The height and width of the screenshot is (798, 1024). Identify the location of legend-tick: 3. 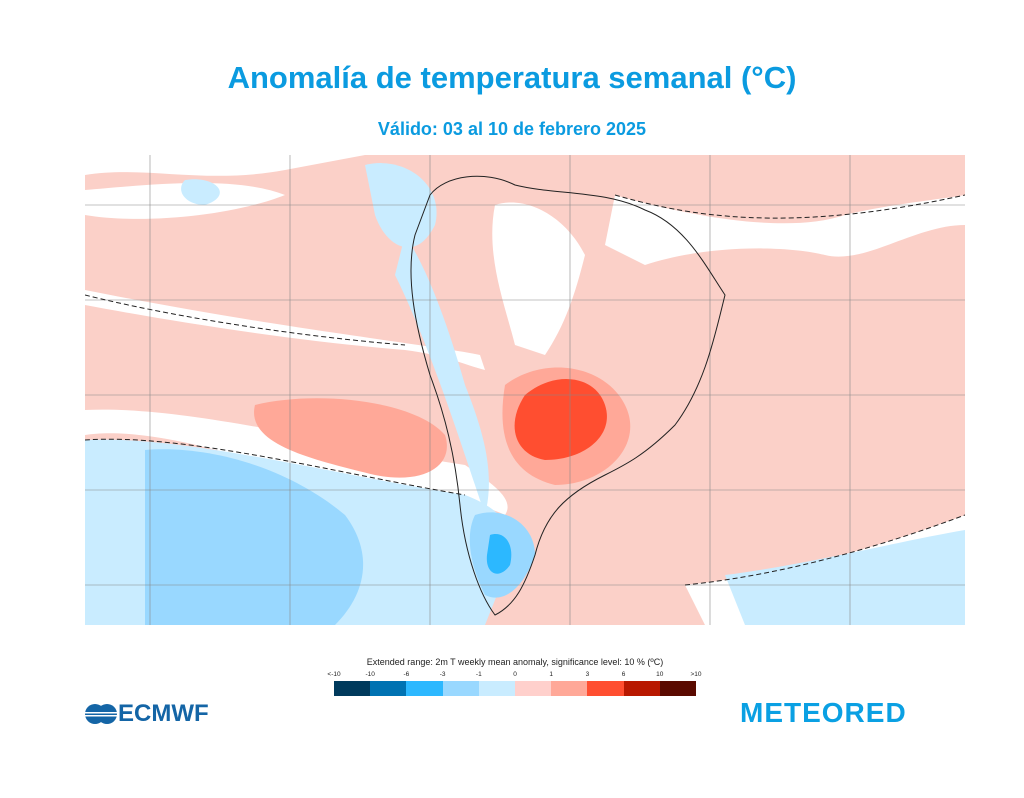
(587, 674).